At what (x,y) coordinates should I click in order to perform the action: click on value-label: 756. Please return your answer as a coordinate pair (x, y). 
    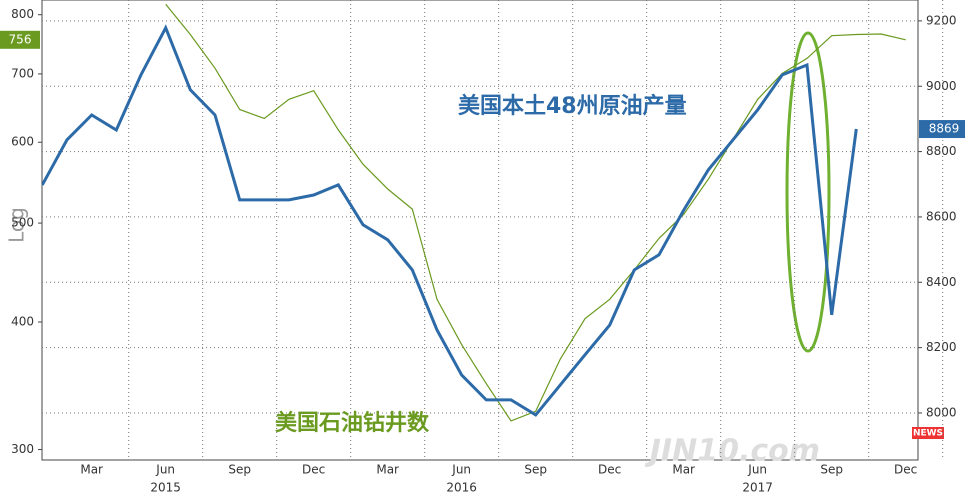
    Looking at the image, I should click on (20, 39).